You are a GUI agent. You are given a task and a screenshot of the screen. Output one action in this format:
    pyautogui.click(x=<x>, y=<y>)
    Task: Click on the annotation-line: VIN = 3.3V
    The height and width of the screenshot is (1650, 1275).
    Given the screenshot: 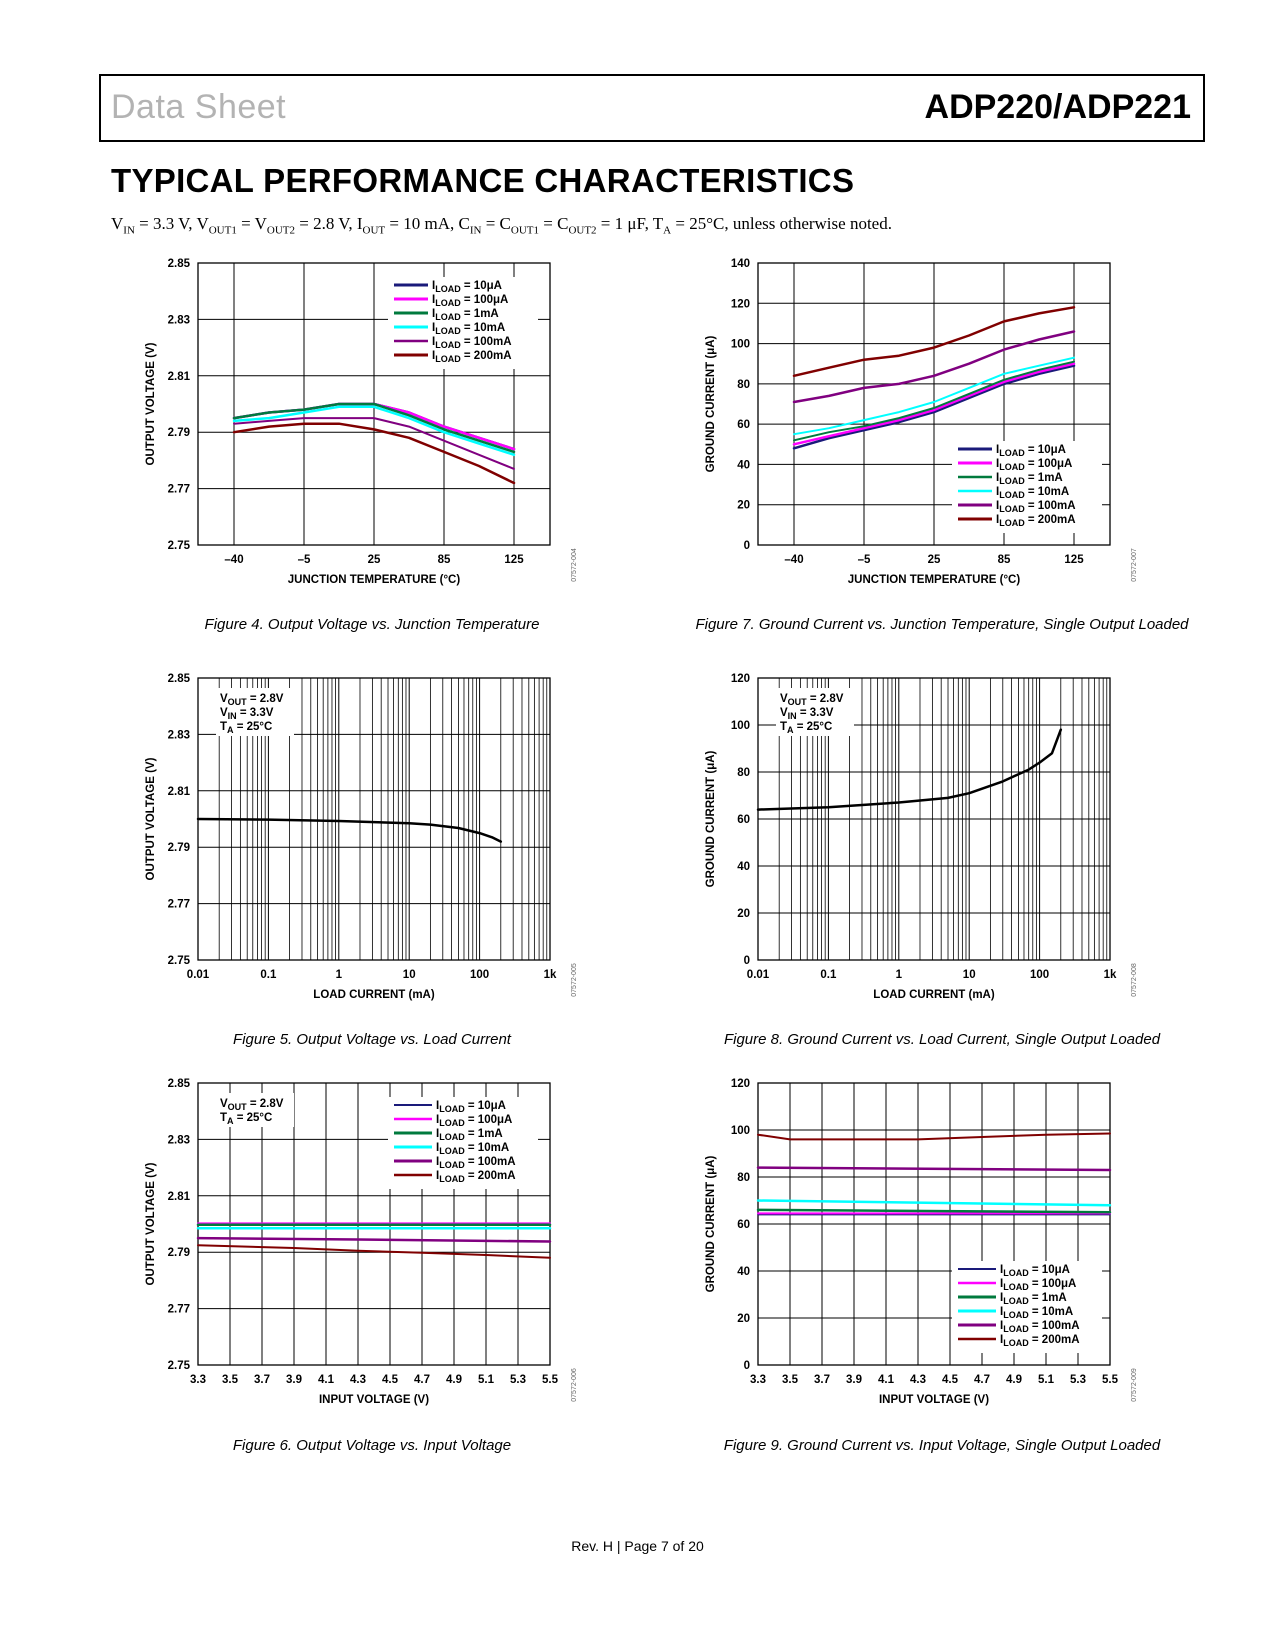 What is the action you would take?
    pyautogui.click(x=247, y=714)
    